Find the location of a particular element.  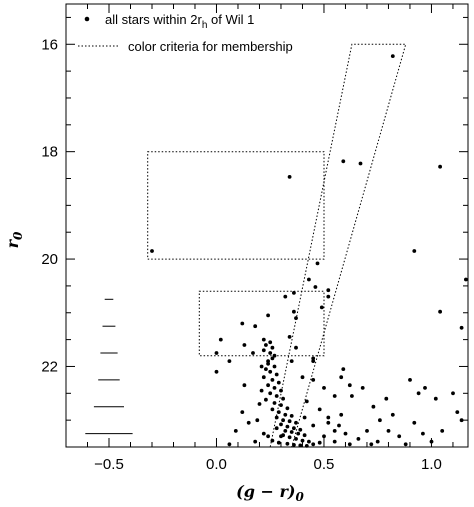

y-tick-label: 16 is located at coordinates (49, 44).